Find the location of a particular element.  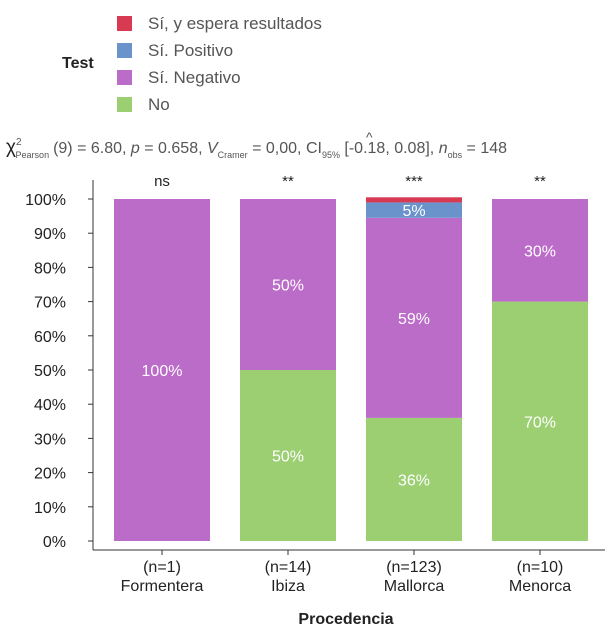

subtitle-chi-sub: Pearson is located at coordinates (33, 155).